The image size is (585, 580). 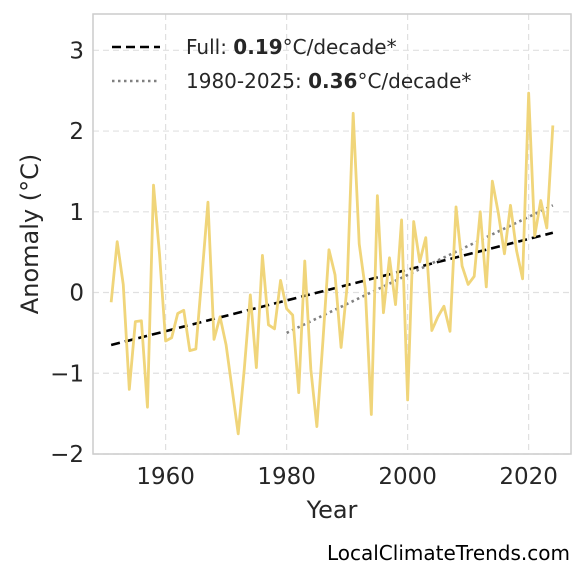 I want to click on credit-text: LocalClimateTrends.com, so click(x=448, y=553).